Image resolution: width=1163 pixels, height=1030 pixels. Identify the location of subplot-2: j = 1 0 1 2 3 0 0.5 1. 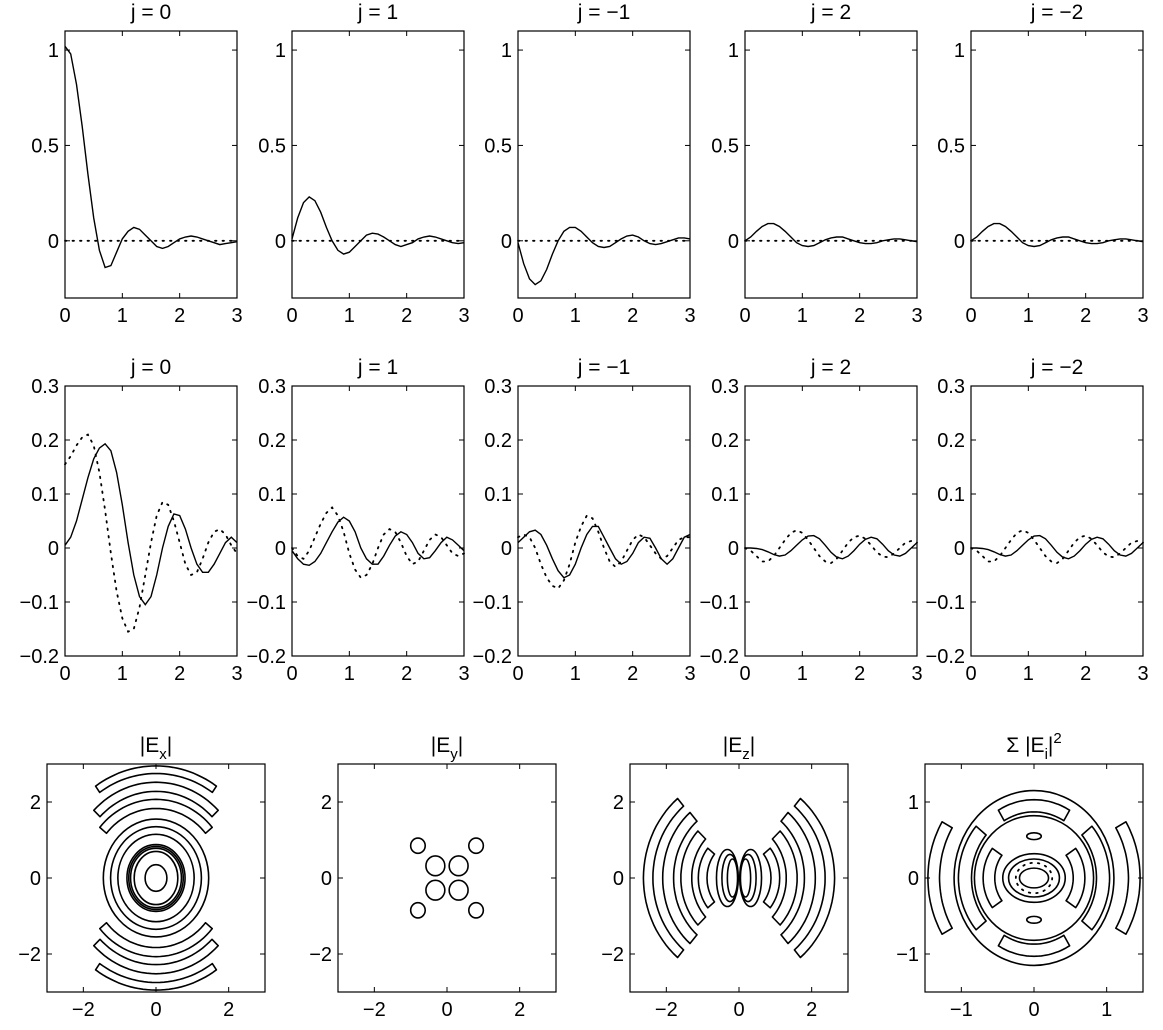
(363, 164).